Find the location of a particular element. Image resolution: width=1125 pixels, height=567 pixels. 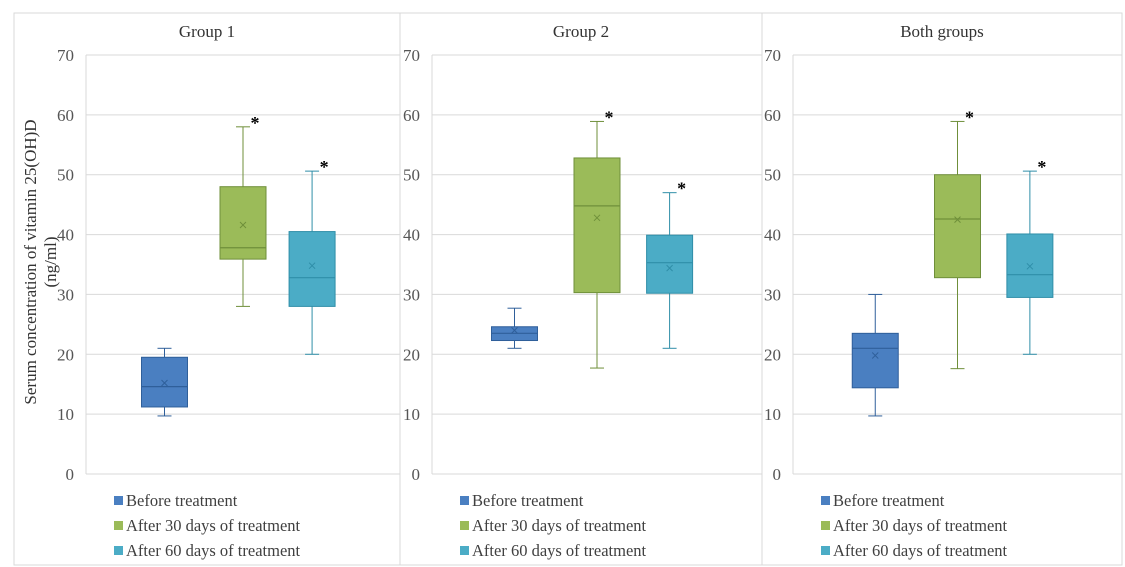

panel-title: Group 1 is located at coordinates (207, 31).